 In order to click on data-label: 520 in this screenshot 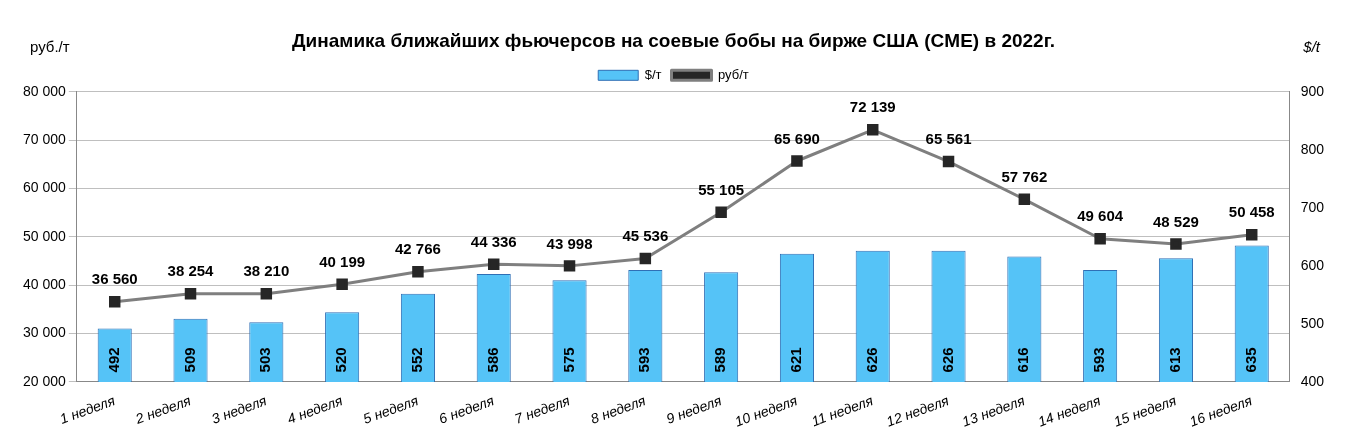, I will do `click(341, 360)`.